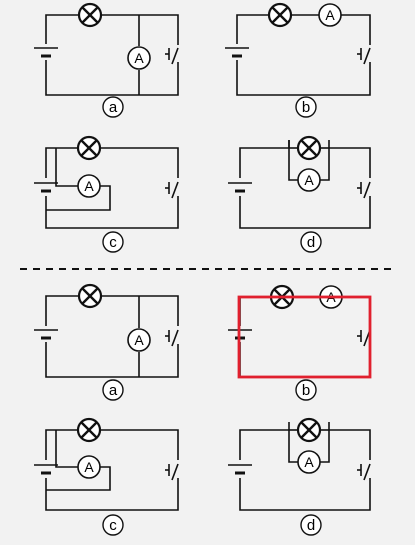  What do you see at coordinates (105, 330) in the screenshot?
I see `answer-circuit-a: A` at bounding box center [105, 330].